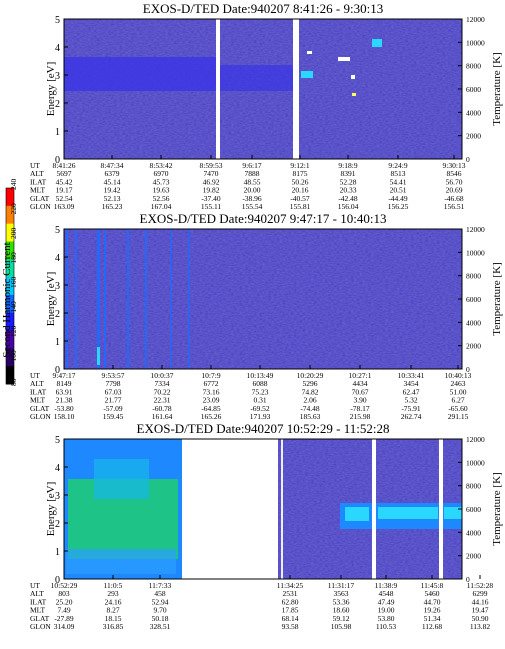 The height and width of the screenshot is (649, 505). Describe the element at coordinates (13, 283) in the screenshot. I see `colorbar-tick-label: 160` at that location.